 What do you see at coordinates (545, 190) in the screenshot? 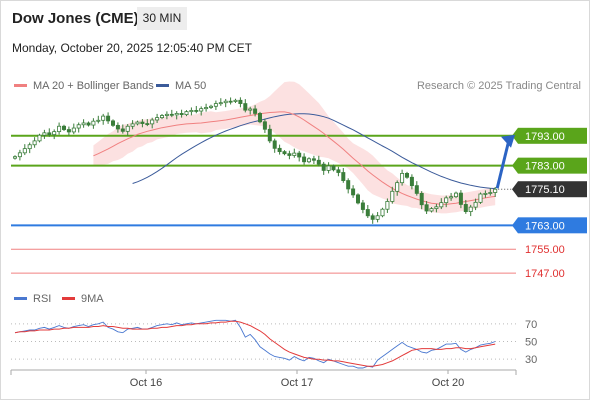
I see `current-price-label: 1775.10` at bounding box center [545, 190].